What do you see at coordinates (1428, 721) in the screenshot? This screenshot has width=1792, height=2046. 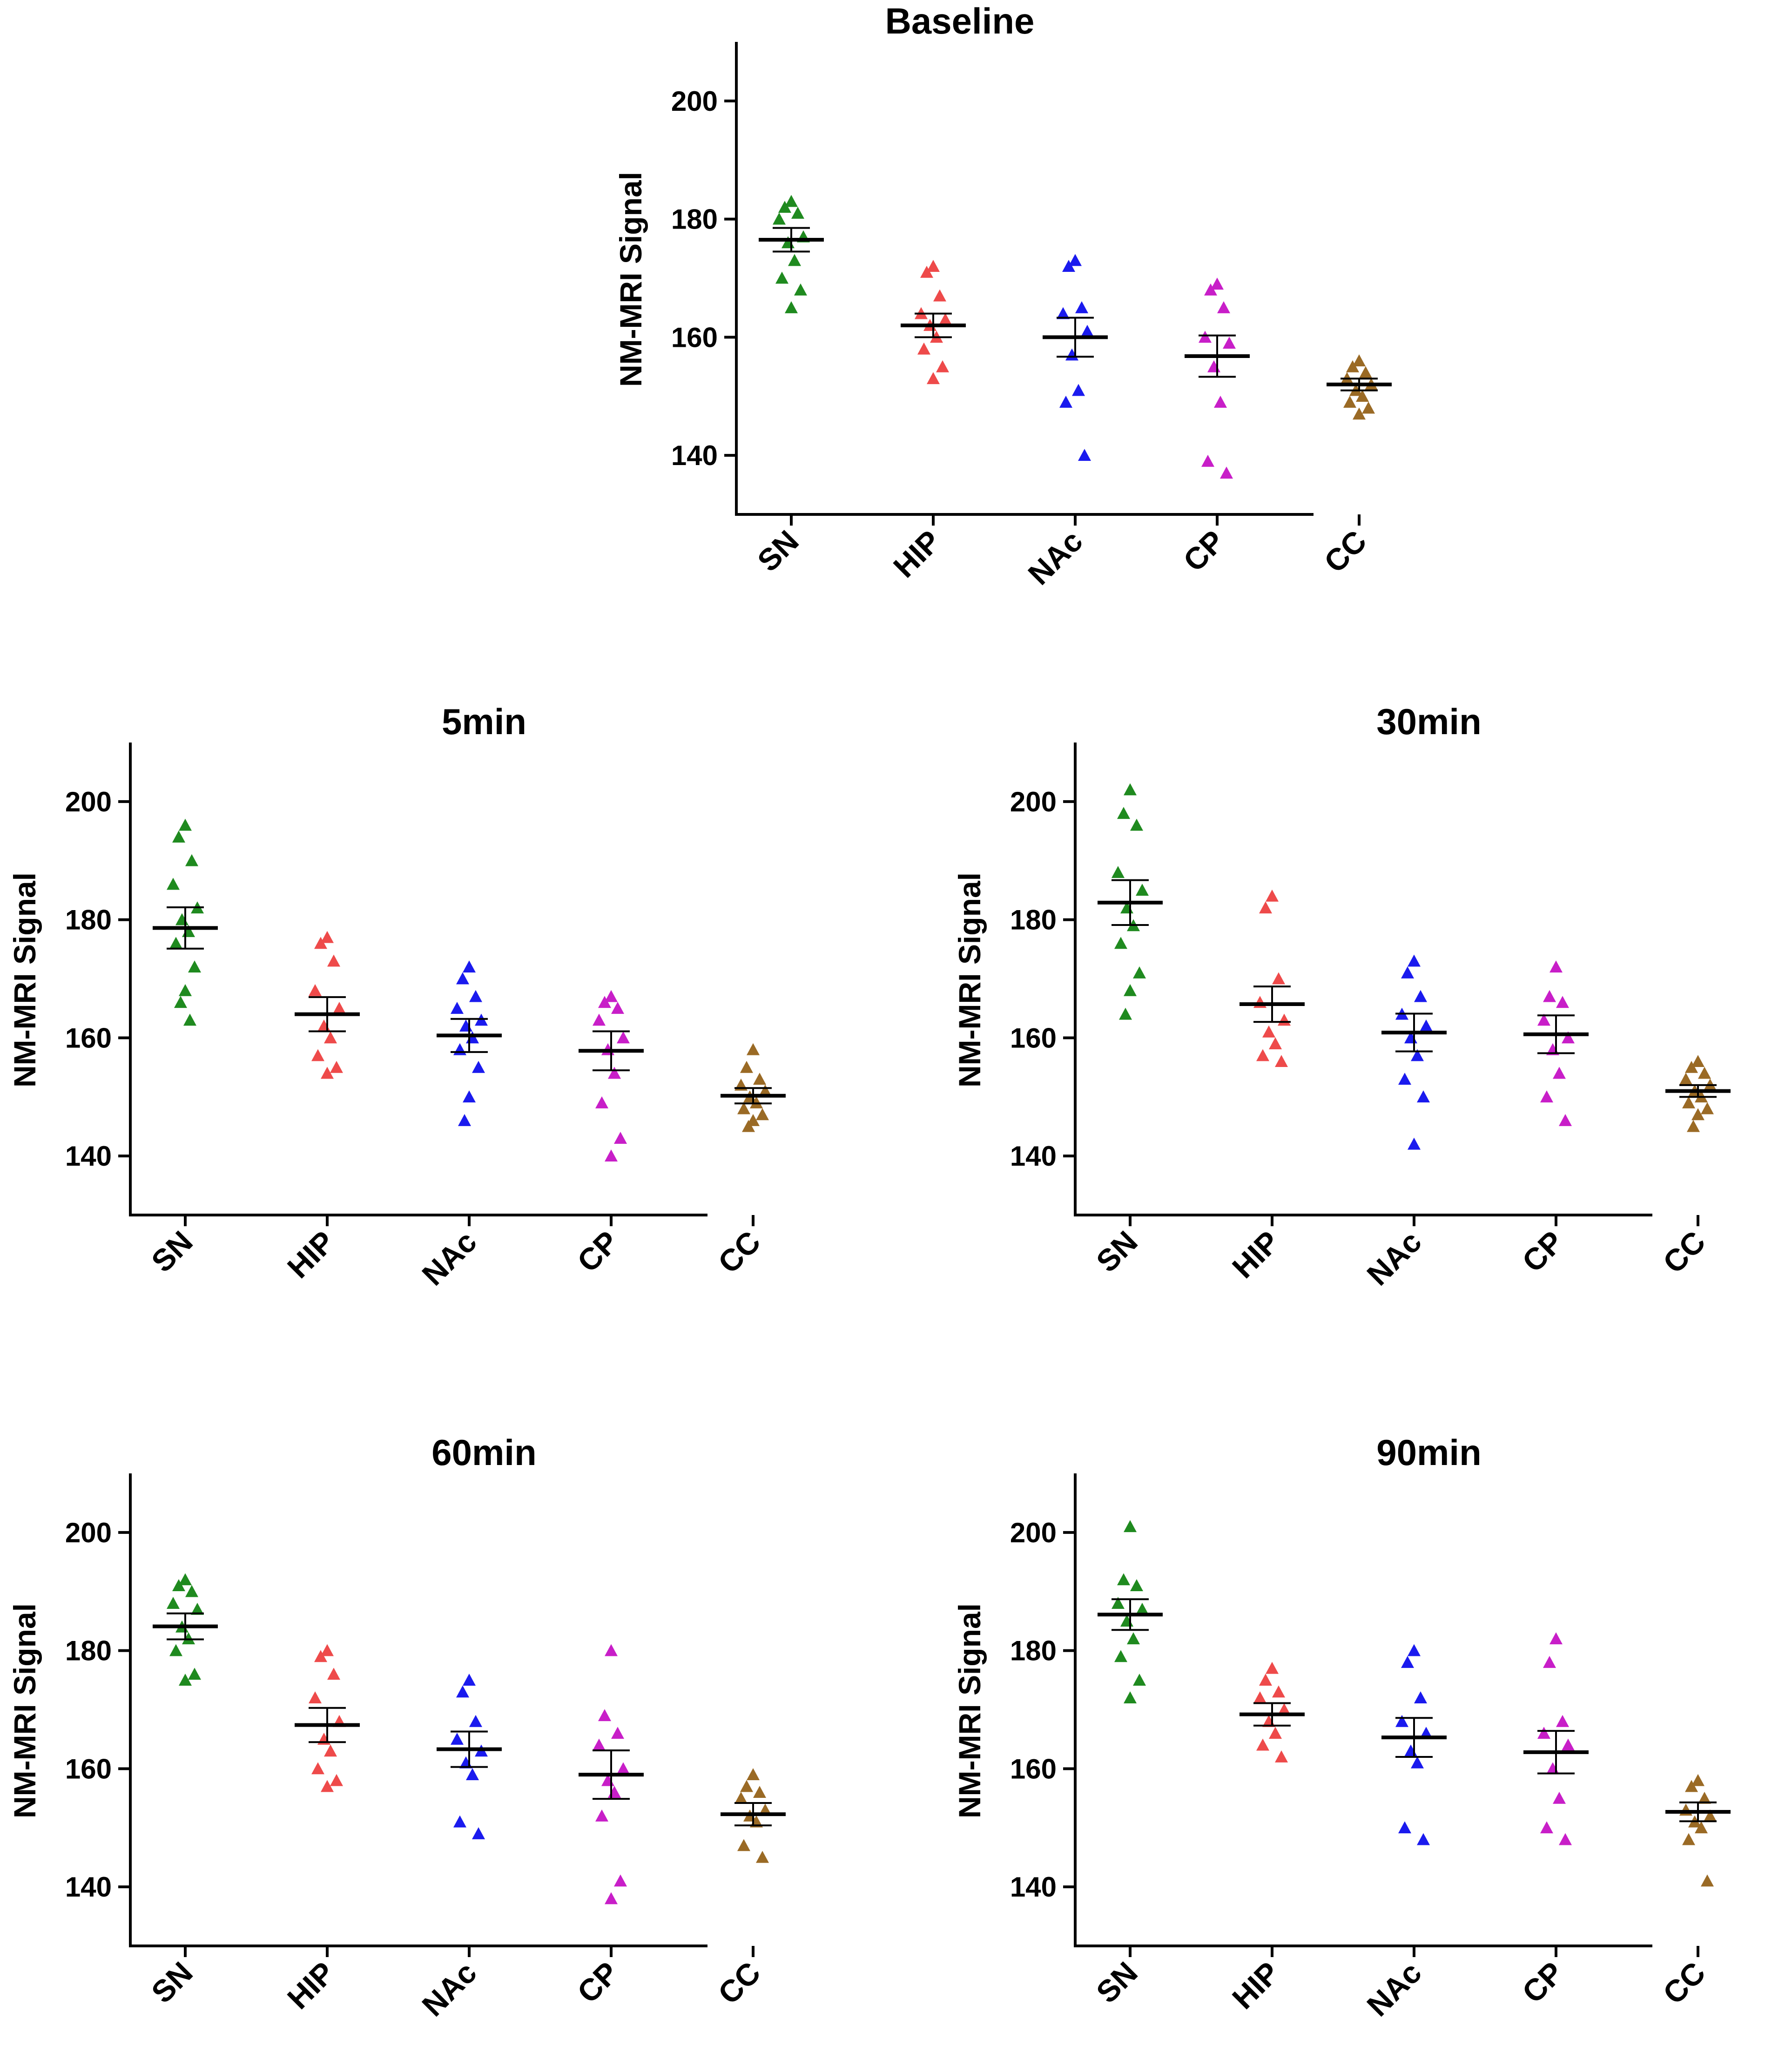 I see `panel-title: 30min` at bounding box center [1428, 721].